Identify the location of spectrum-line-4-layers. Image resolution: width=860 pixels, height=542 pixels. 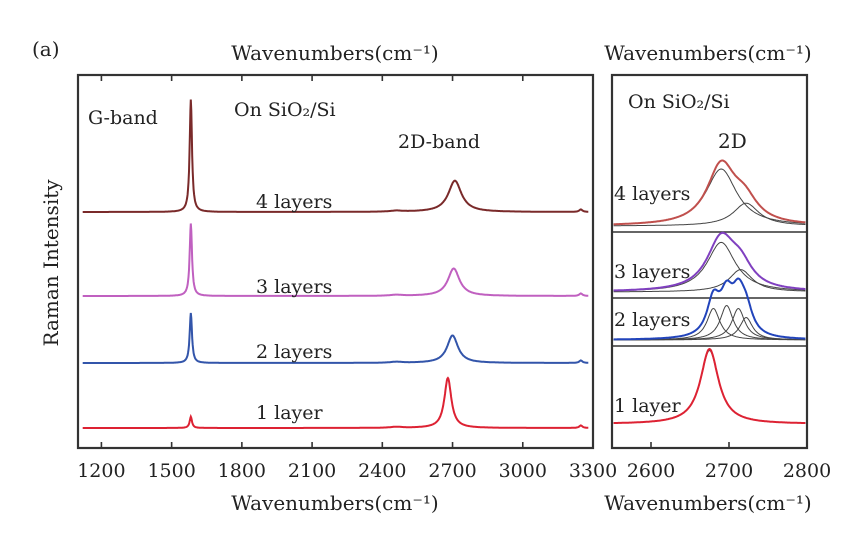
(335, 156).